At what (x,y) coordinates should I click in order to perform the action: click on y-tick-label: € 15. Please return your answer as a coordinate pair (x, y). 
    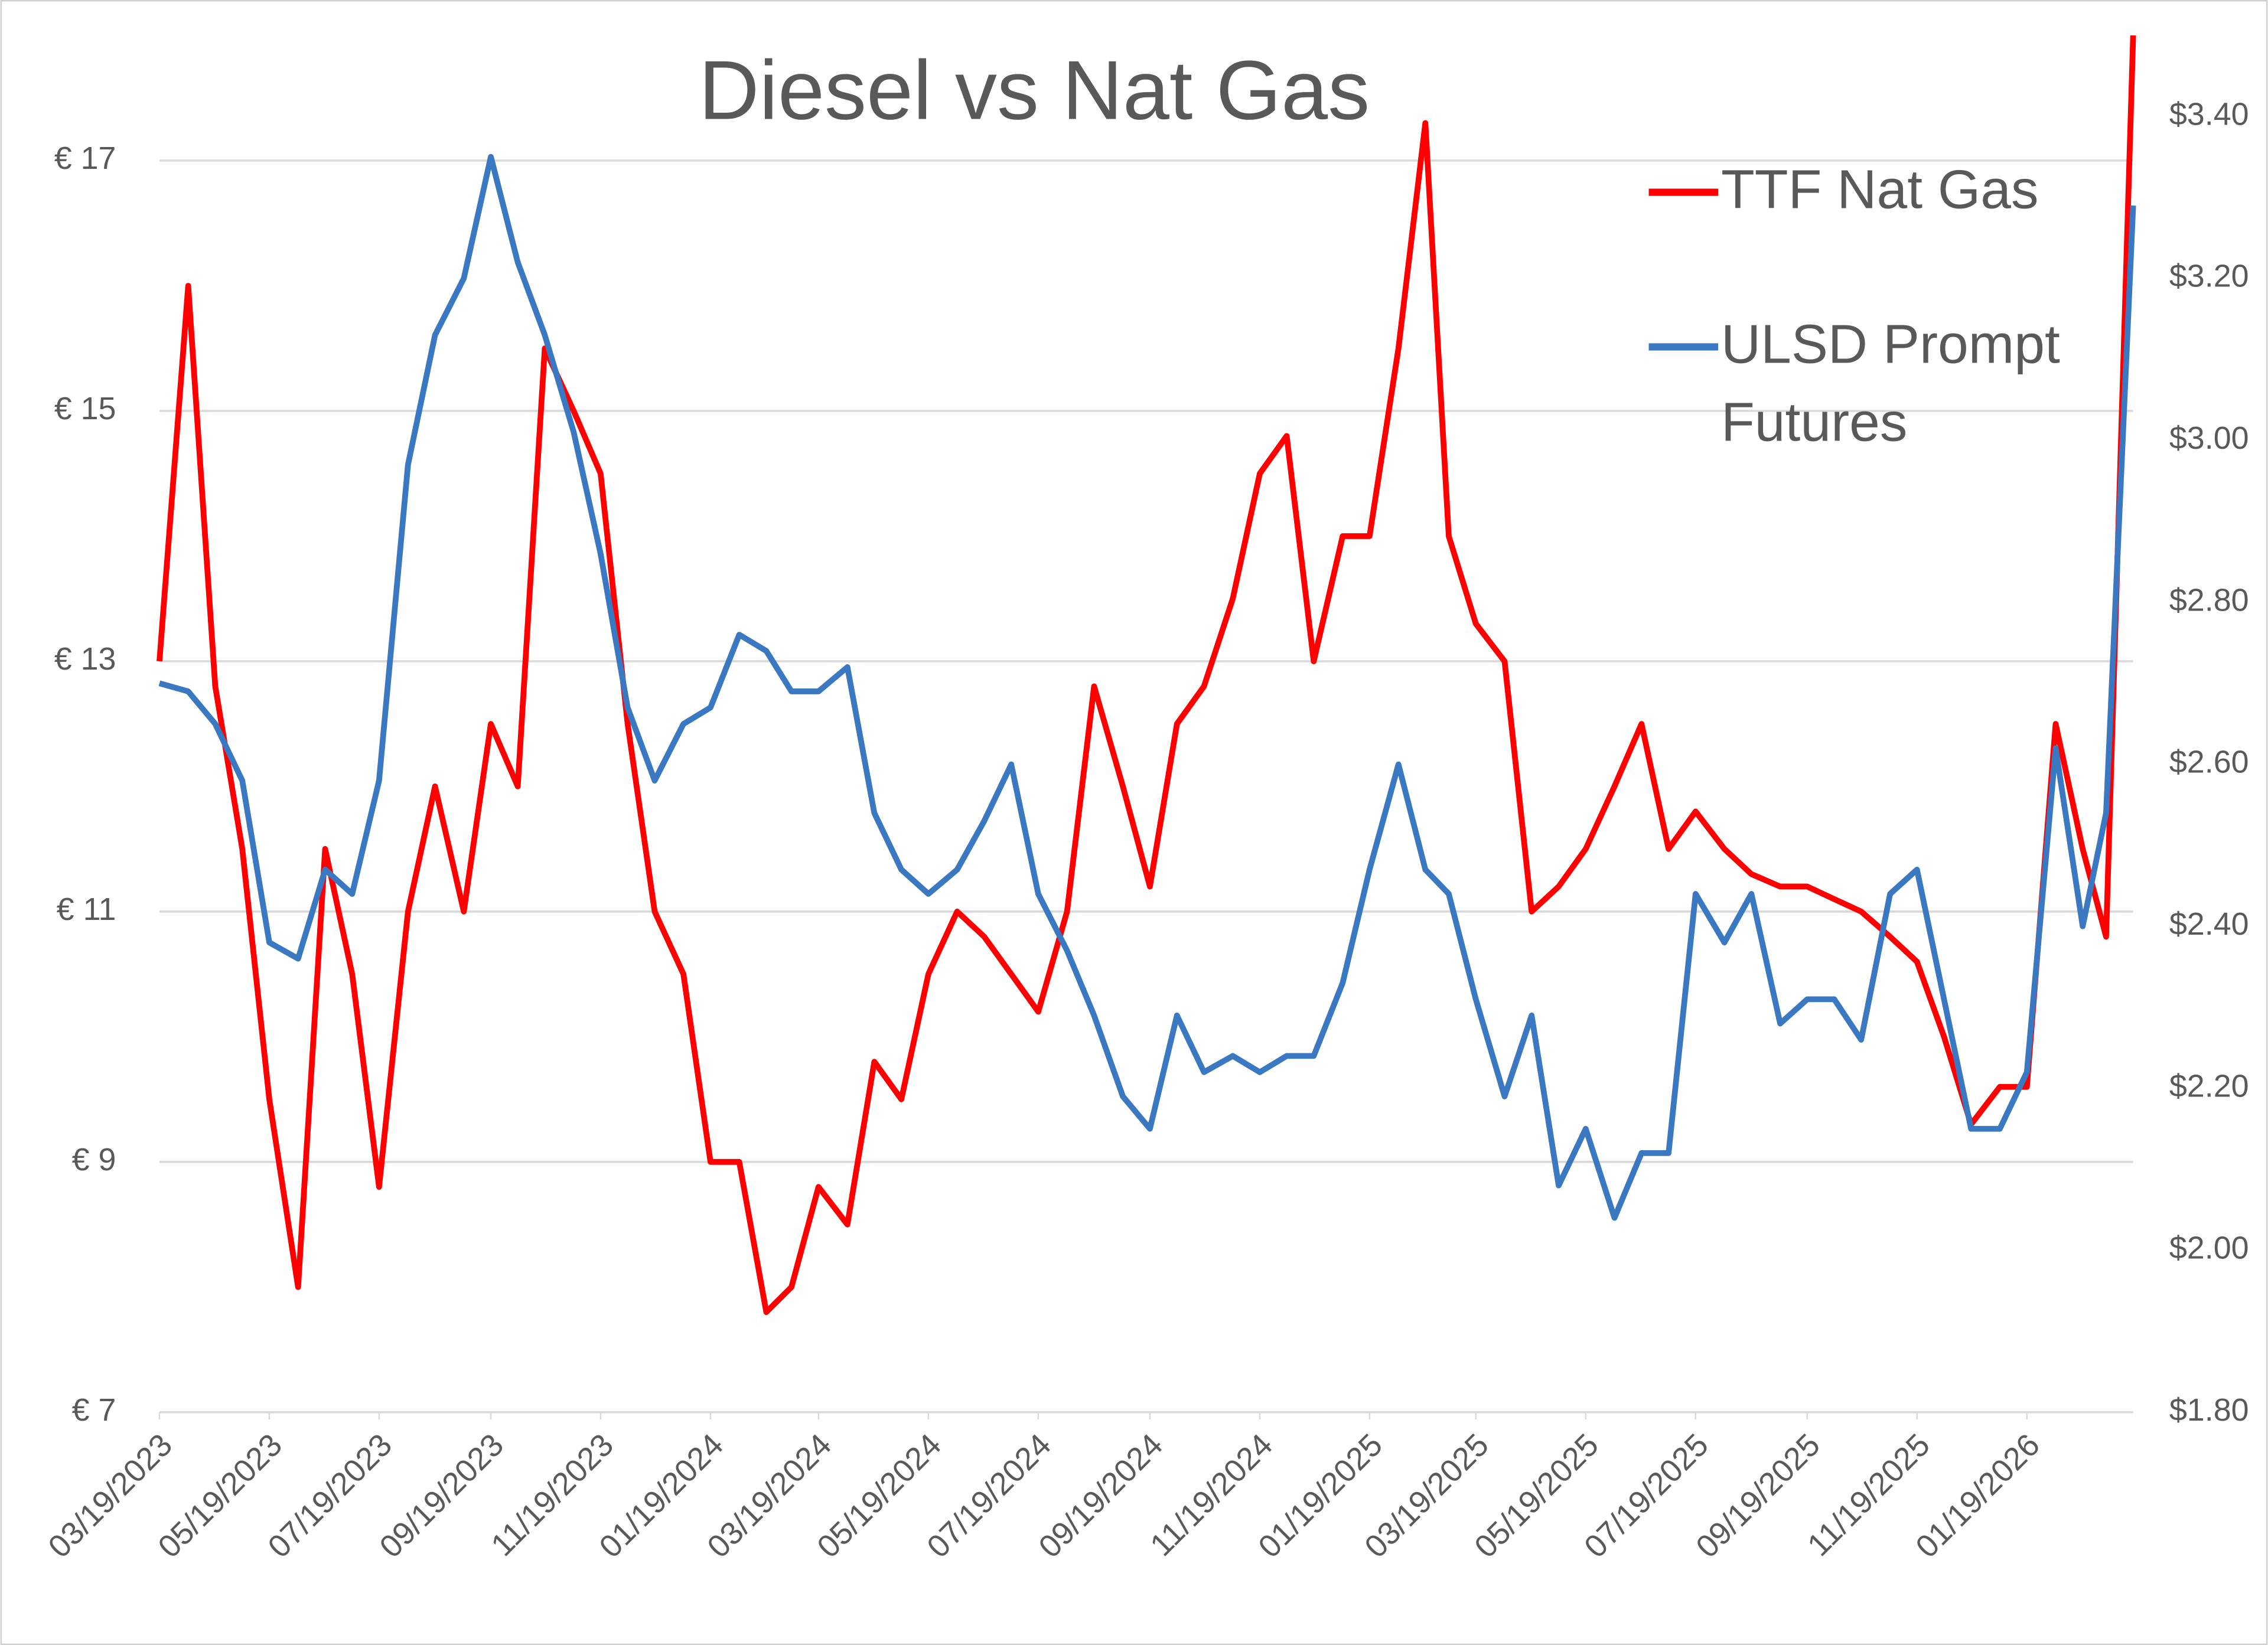
    Looking at the image, I should click on (85, 408).